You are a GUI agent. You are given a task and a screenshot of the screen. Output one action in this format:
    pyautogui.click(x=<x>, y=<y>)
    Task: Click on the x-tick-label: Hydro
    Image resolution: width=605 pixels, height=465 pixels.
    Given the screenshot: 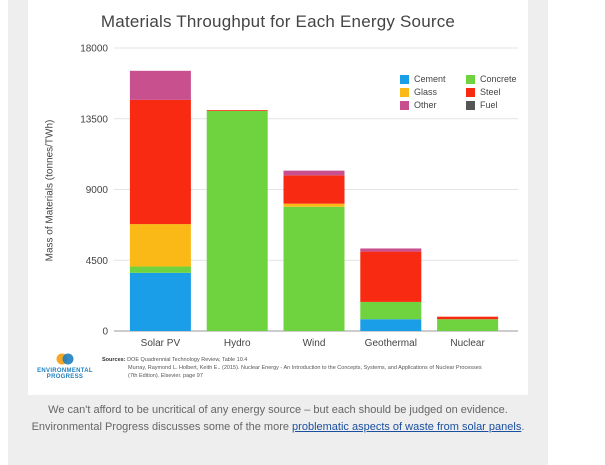 What is the action you would take?
    pyautogui.click(x=237, y=343)
    